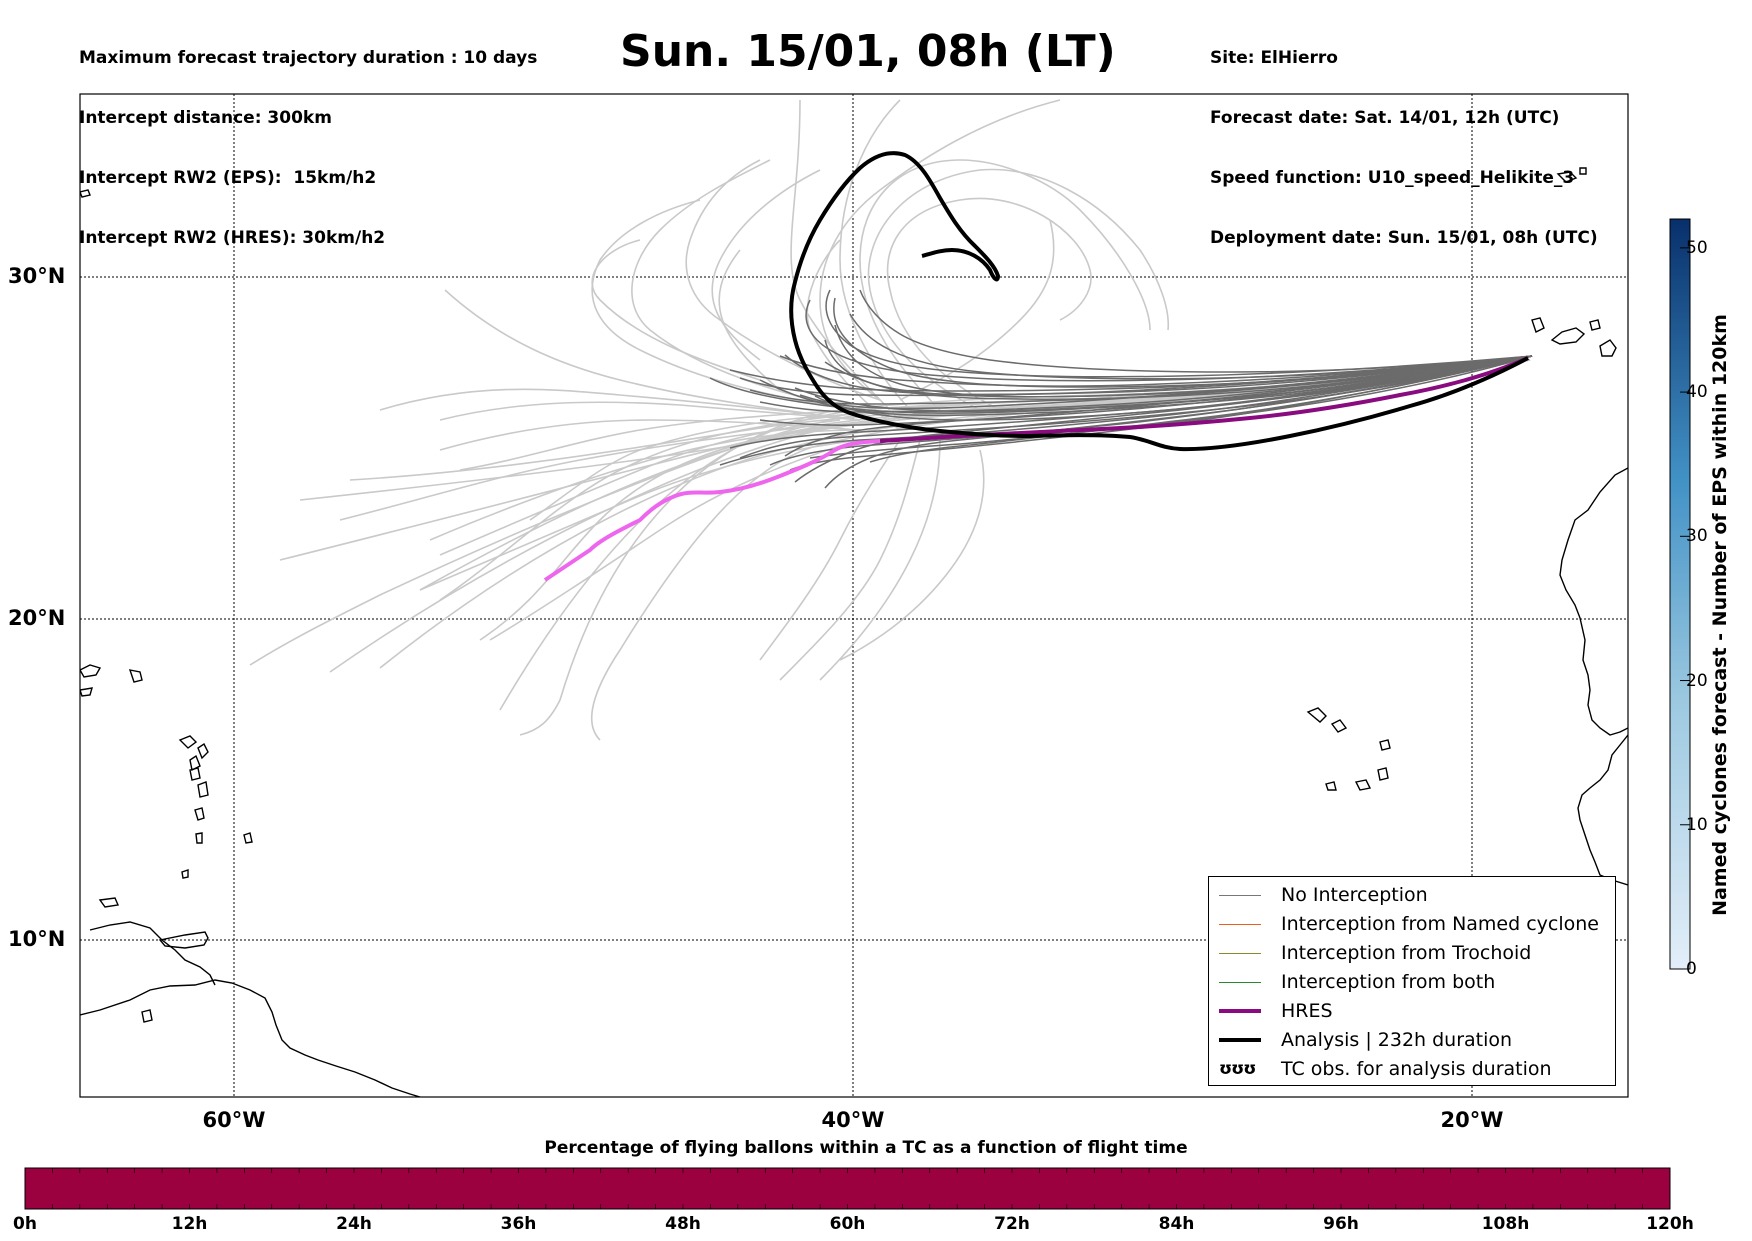 This screenshot has width=1752, height=1241. What do you see at coordinates (86, 692) in the screenshot?
I see `coast-caribbean-small` at bounding box center [86, 692].